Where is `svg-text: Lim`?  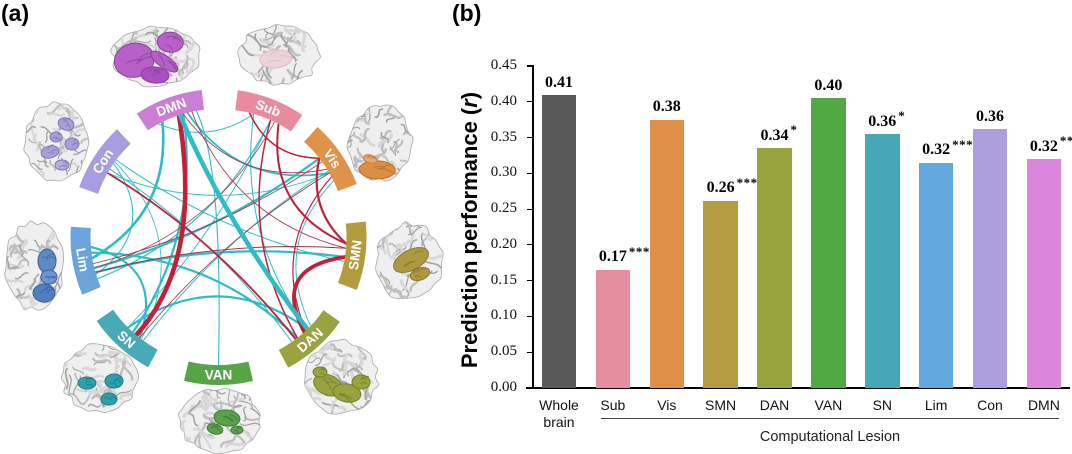 svg-text: Lim is located at coordinates (82, 260).